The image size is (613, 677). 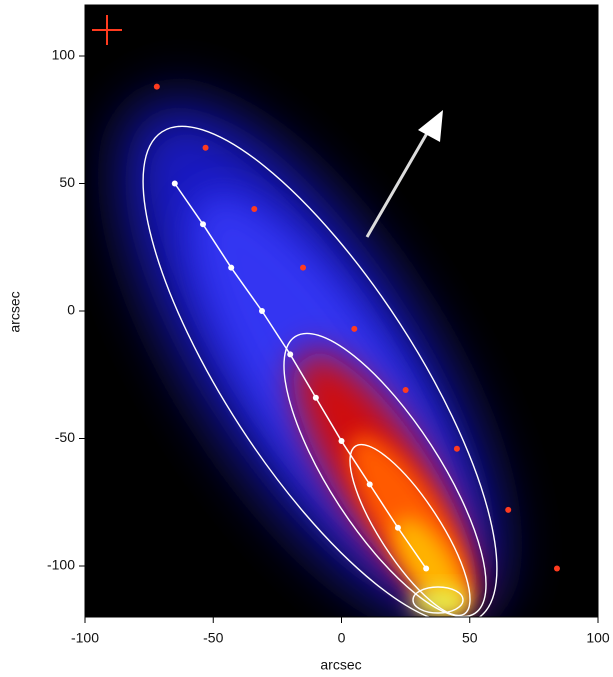 I want to click on beam-marker, so click(x=107, y=30).